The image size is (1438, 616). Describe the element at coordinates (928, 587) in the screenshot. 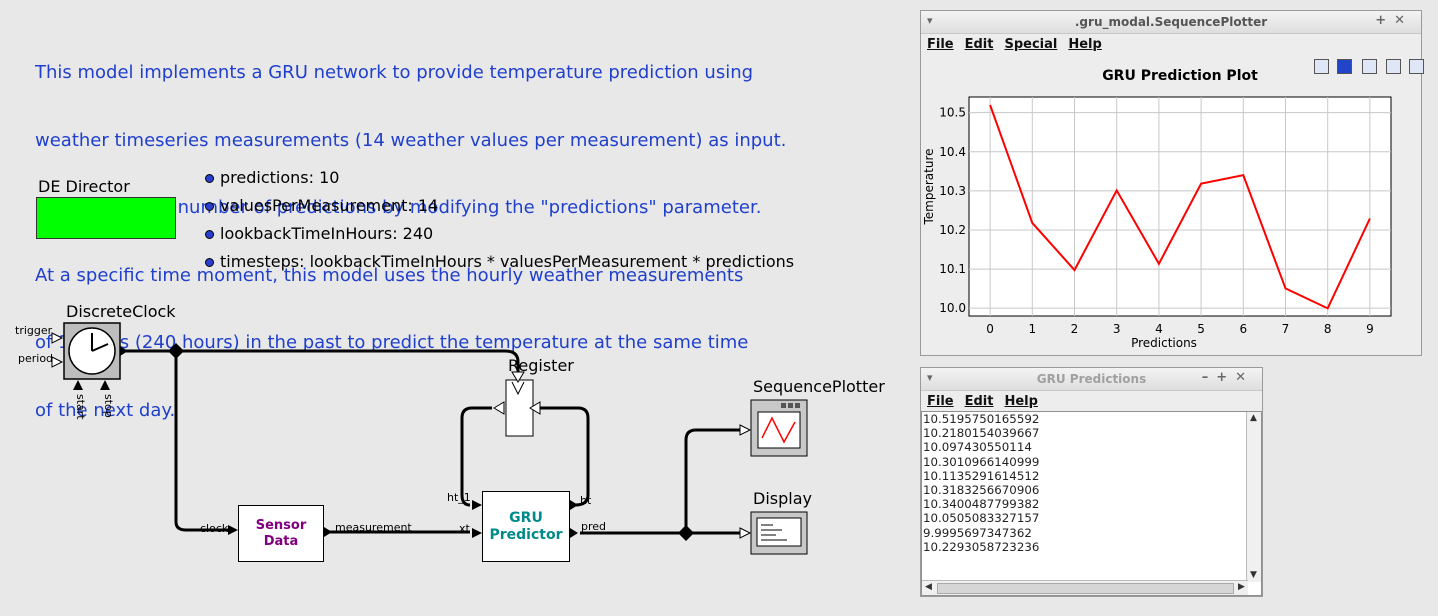

I see `scroll-left-icon: ◀` at that location.